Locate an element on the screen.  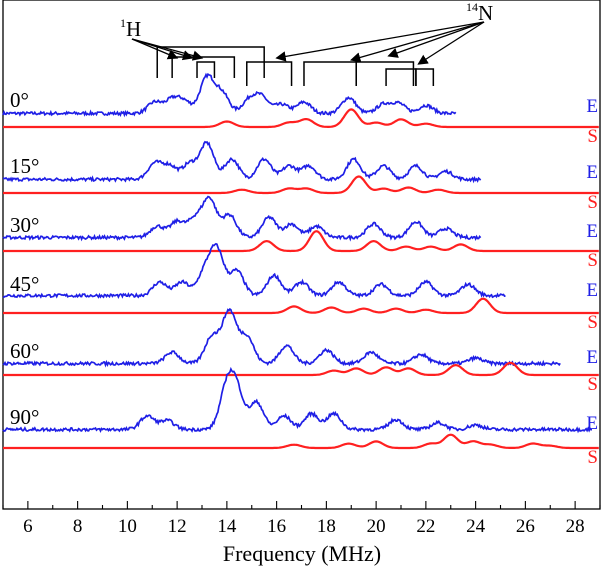
h1-label: 1H is located at coordinates (130, 28).